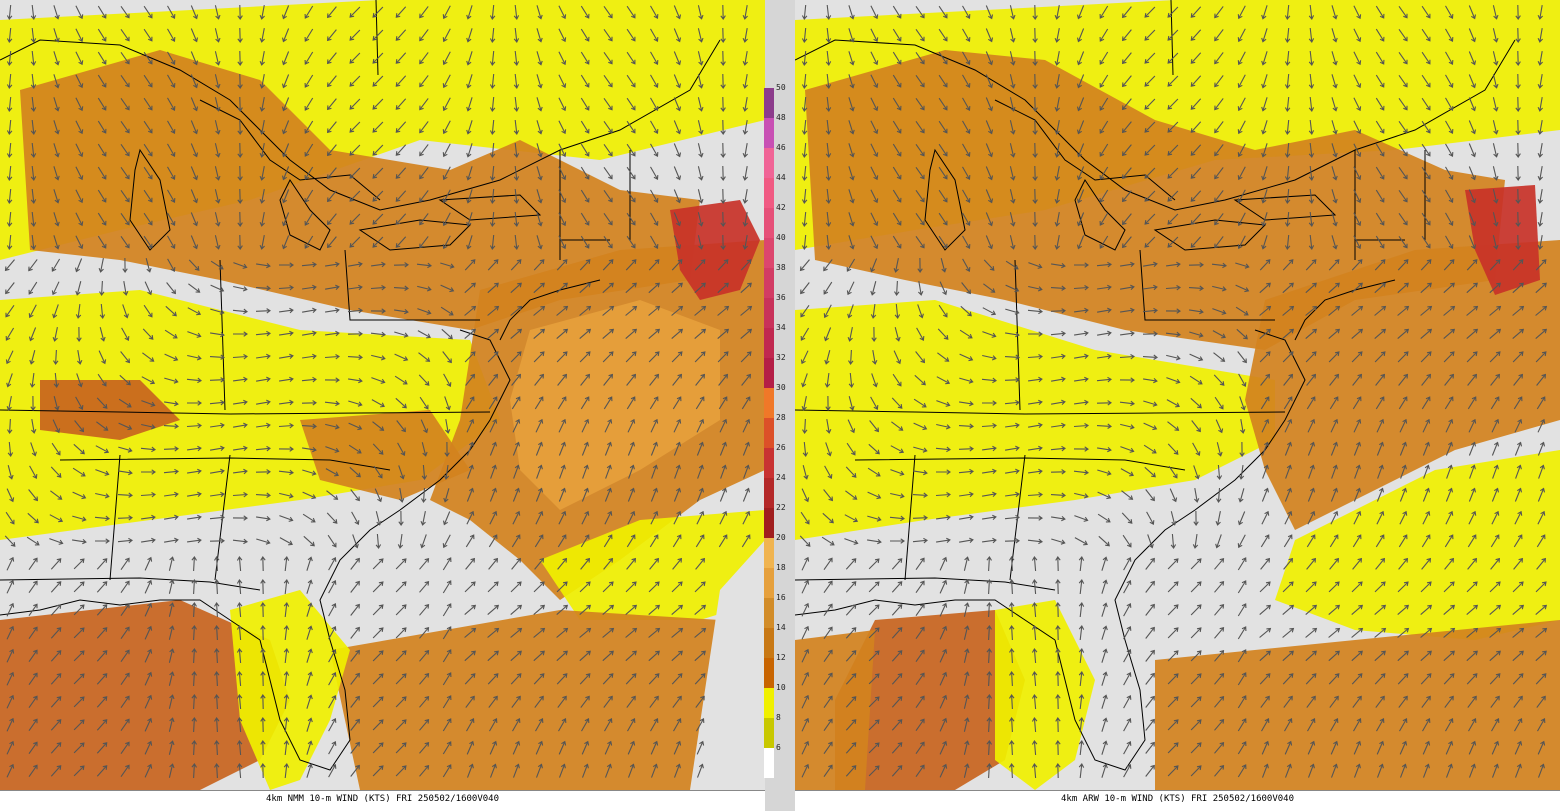  What do you see at coordinates (769, 583) in the screenshot?
I see `colorbar-swatch` at bounding box center [769, 583].